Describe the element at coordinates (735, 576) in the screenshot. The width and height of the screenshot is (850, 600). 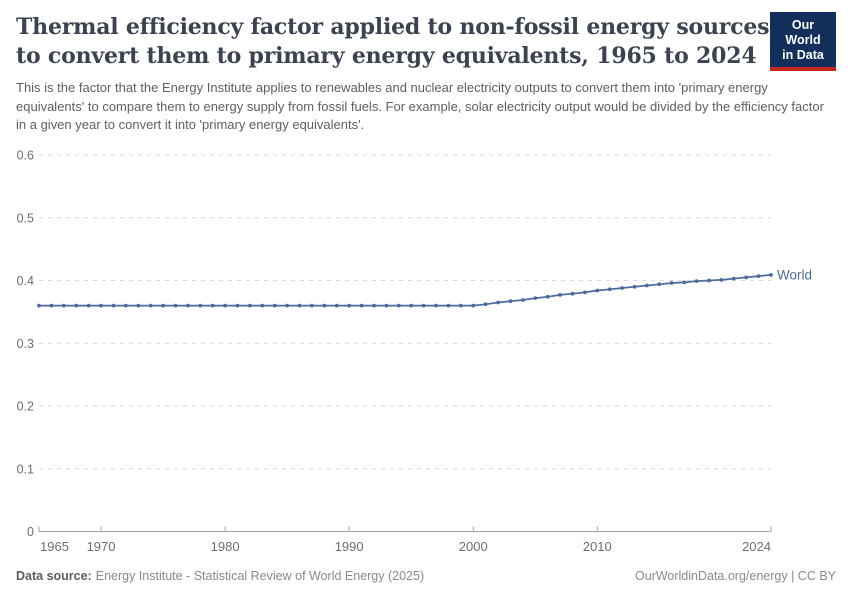
I see `owid-license-link: OurWorldinData.org/energy | CC BY` at that location.